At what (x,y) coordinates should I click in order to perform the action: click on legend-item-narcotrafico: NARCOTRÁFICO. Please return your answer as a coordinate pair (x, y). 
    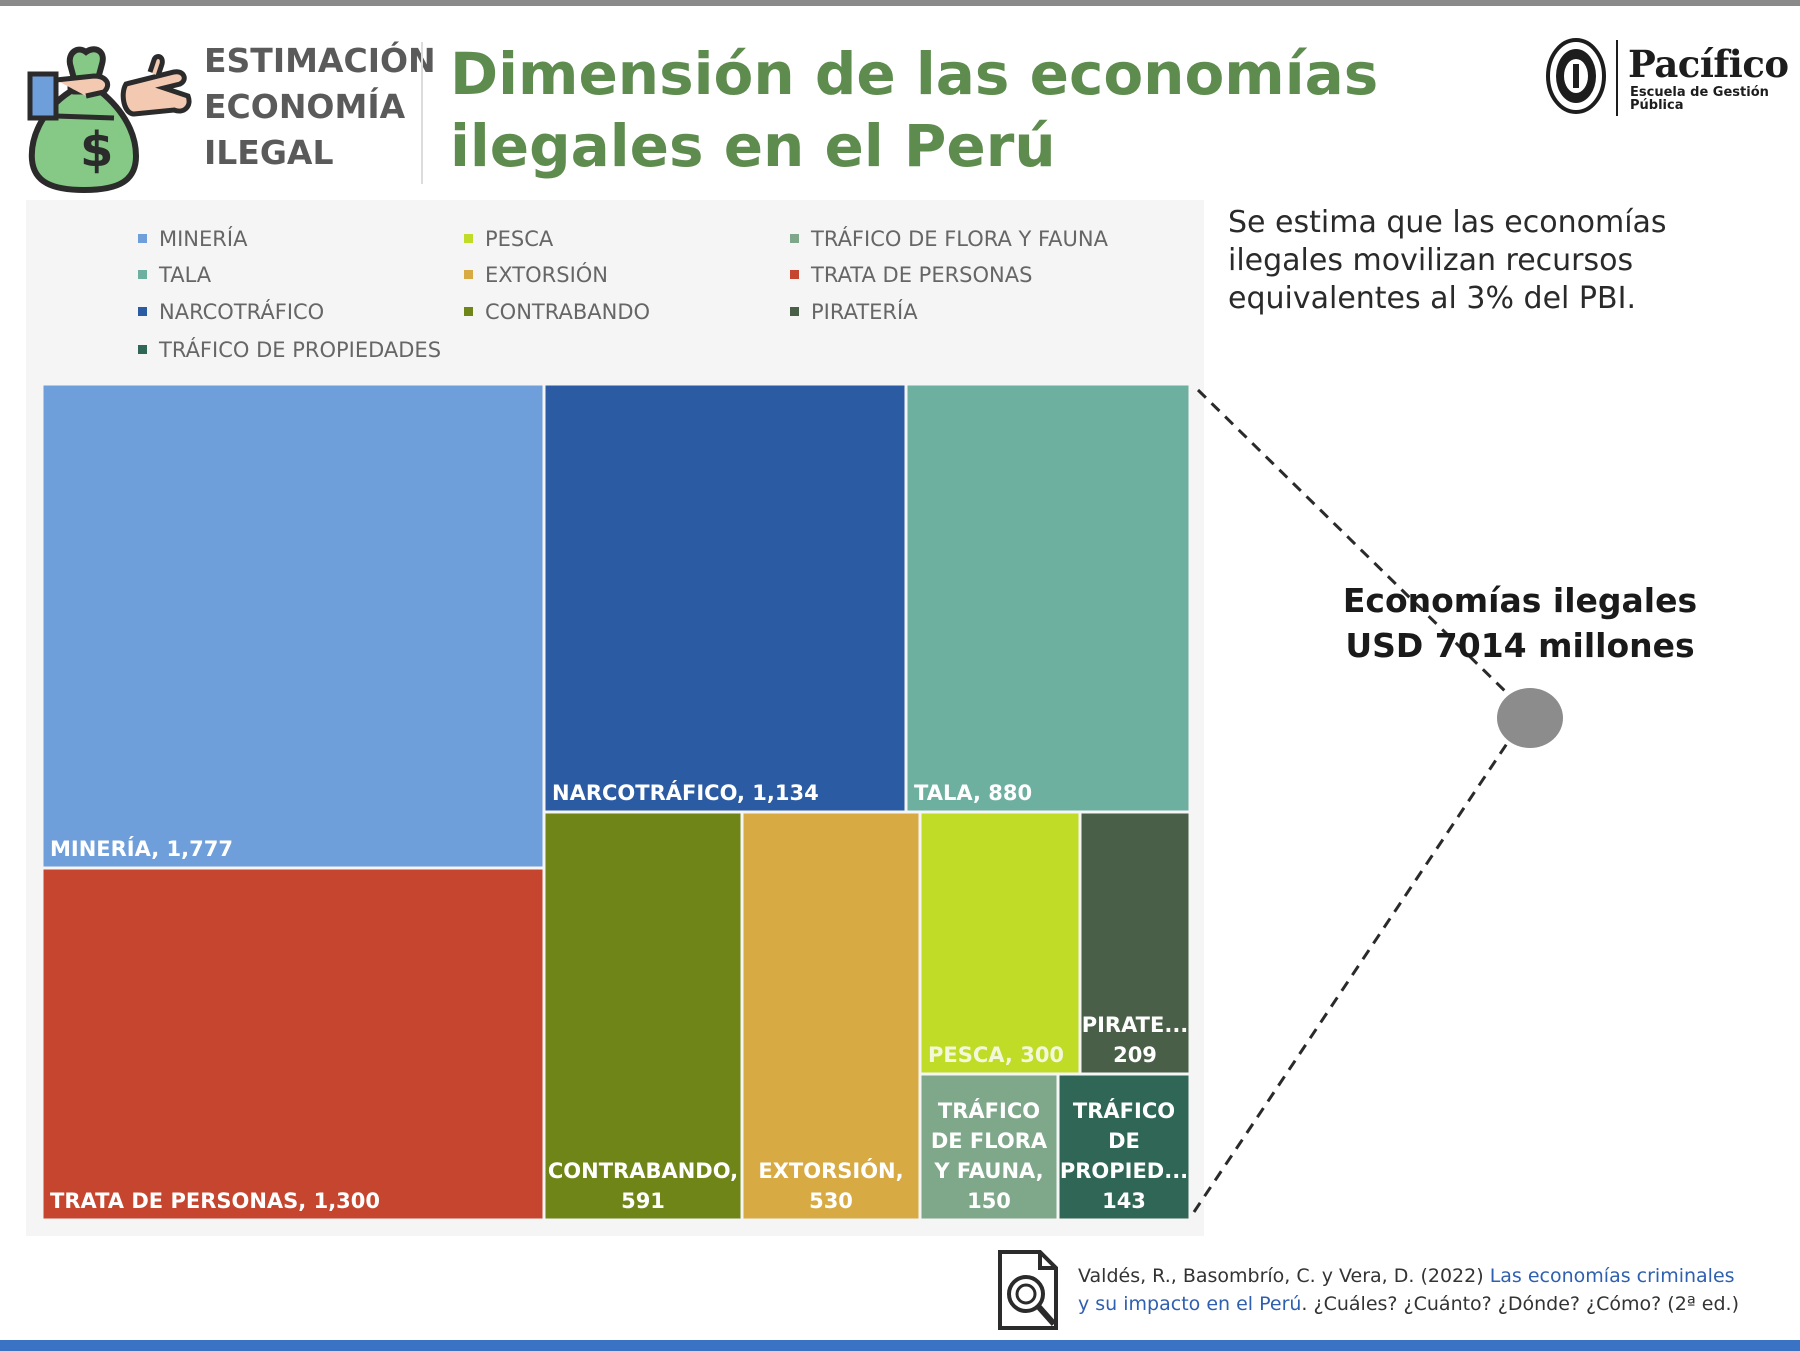
    Looking at the image, I should click on (231, 312).